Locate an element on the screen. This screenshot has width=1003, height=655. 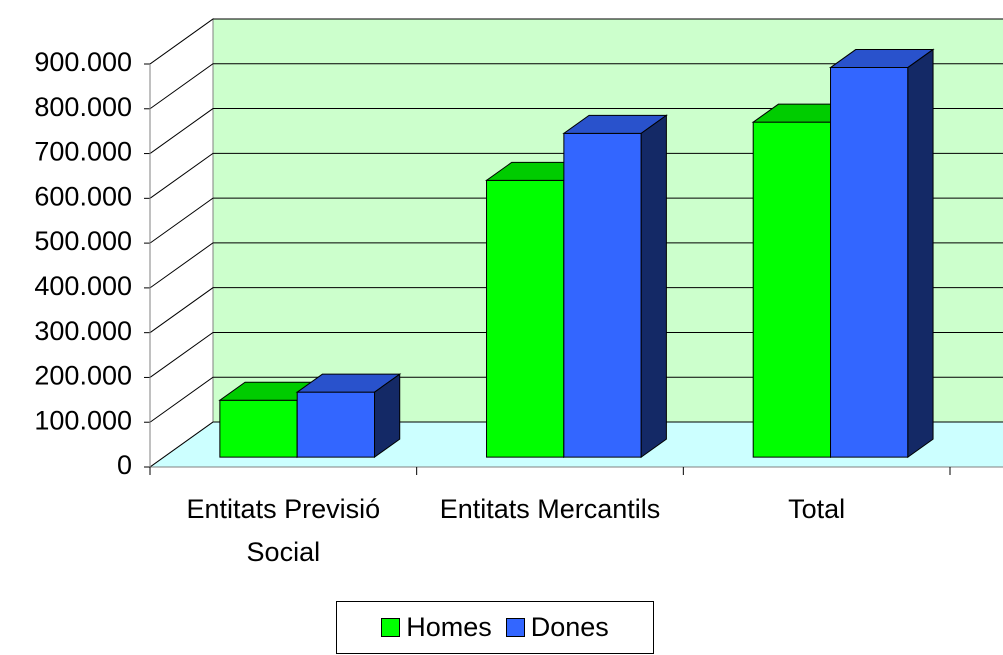
y-tick-label: 700.000 is located at coordinates (83, 152).